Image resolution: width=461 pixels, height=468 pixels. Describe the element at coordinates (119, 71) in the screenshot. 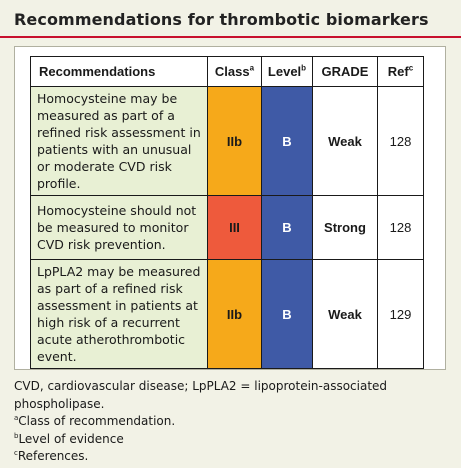

I see `header-recommendations: Recommendations` at that location.